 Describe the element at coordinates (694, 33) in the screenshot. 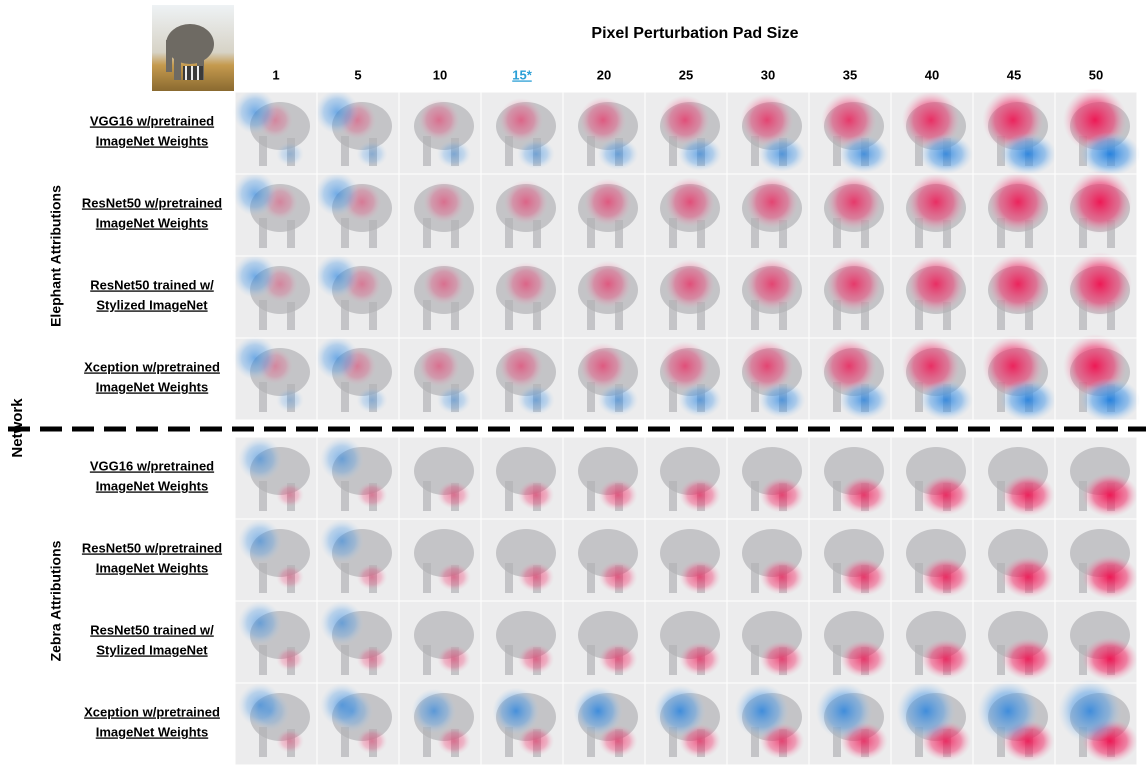

I see `title: Pixel Perturbation Pad Size` at that location.